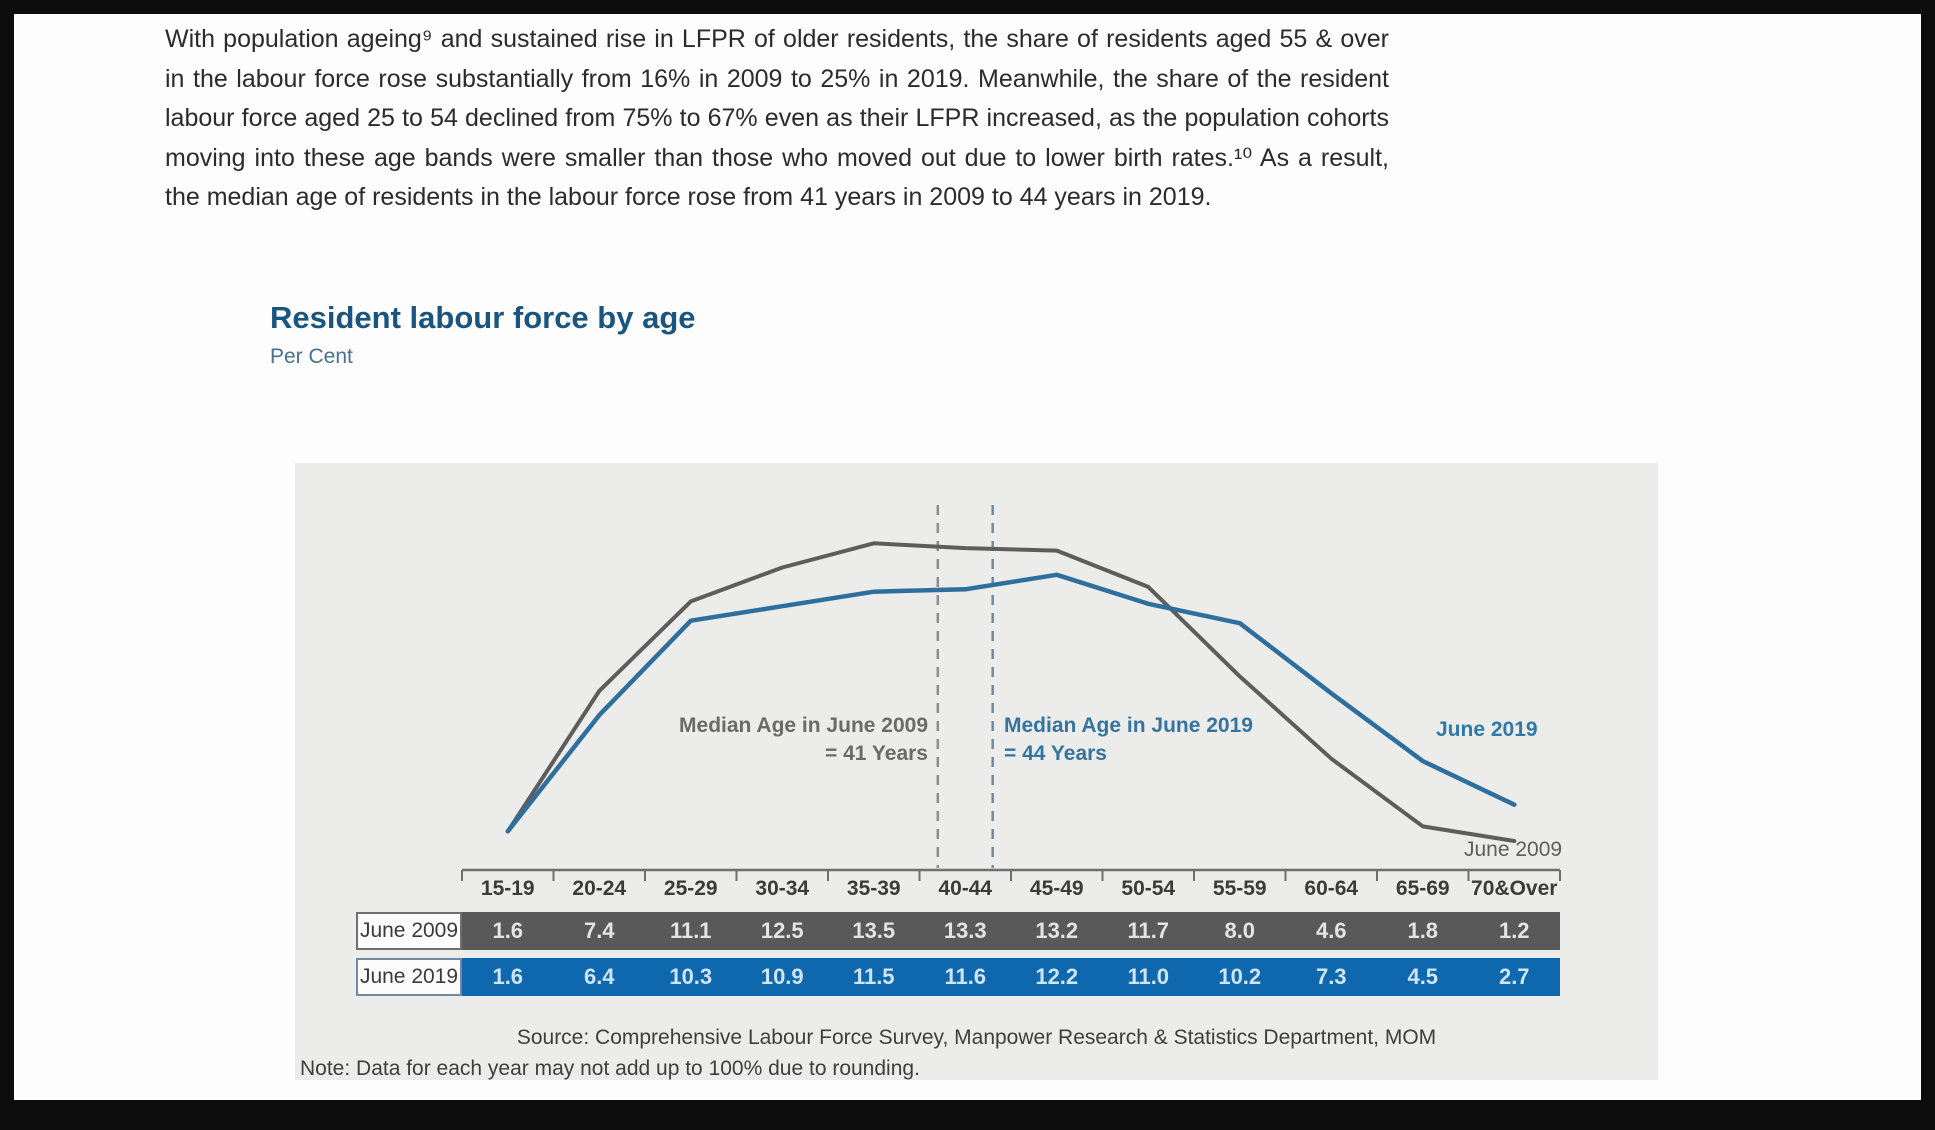 The width and height of the screenshot is (1935, 1130). What do you see at coordinates (1057, 976) in the screenshot?
I see `table-cell: 12.2` at bounding box center [1057, 976].